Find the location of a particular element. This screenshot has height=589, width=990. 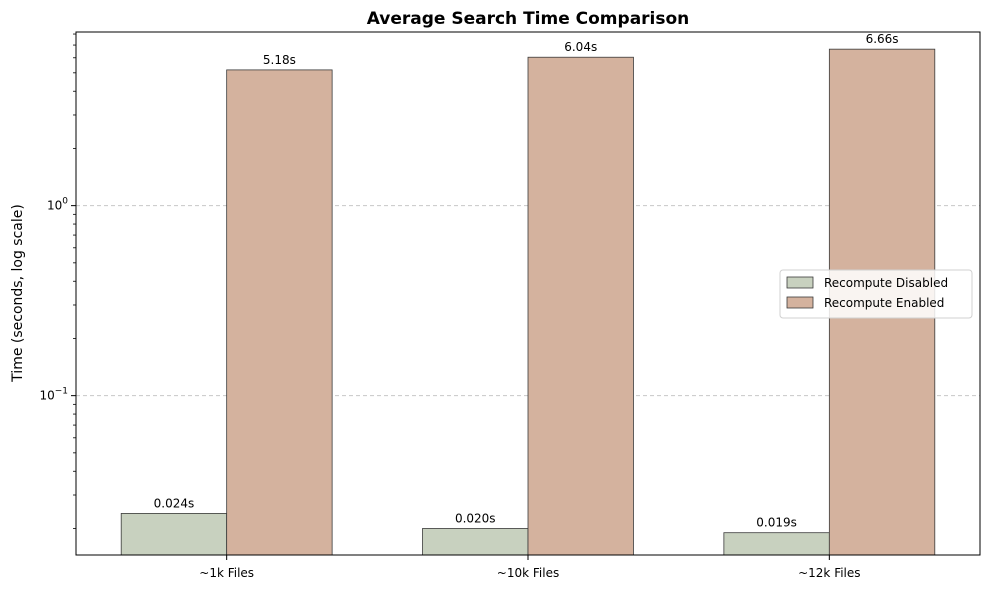

legend-box is located at coordinates (876, 294).